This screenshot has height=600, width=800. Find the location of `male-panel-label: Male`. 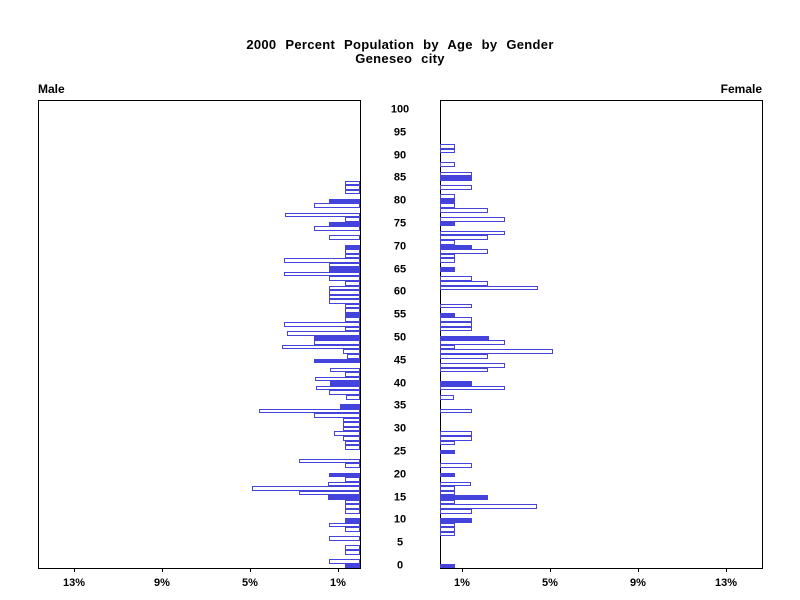

male-panel-label: Male is located at coordinates (51, 89).